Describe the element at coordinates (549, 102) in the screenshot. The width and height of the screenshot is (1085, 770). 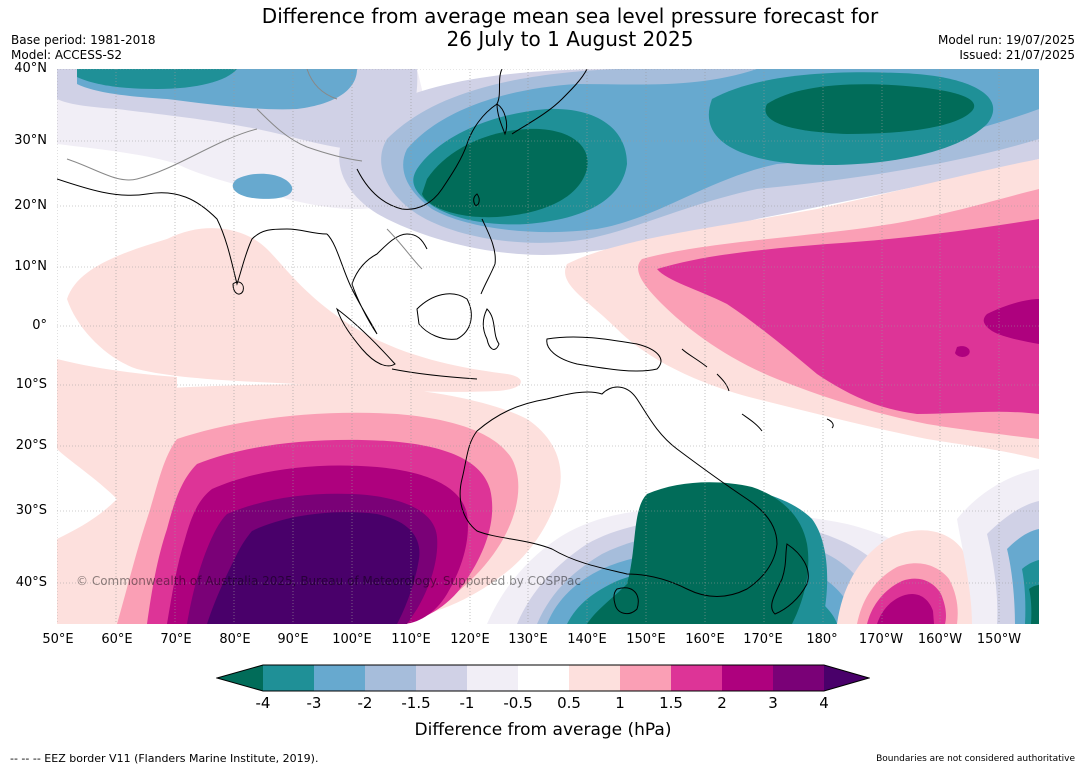
I see `coastline-japan` at that location.